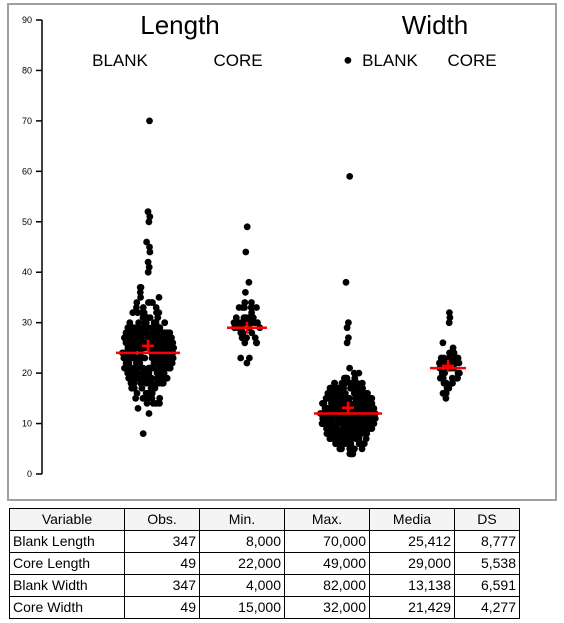 Image resolution: width=564 pixels, height=623 pixels. I want to click on group-title-length: Length, so click(180, 25).